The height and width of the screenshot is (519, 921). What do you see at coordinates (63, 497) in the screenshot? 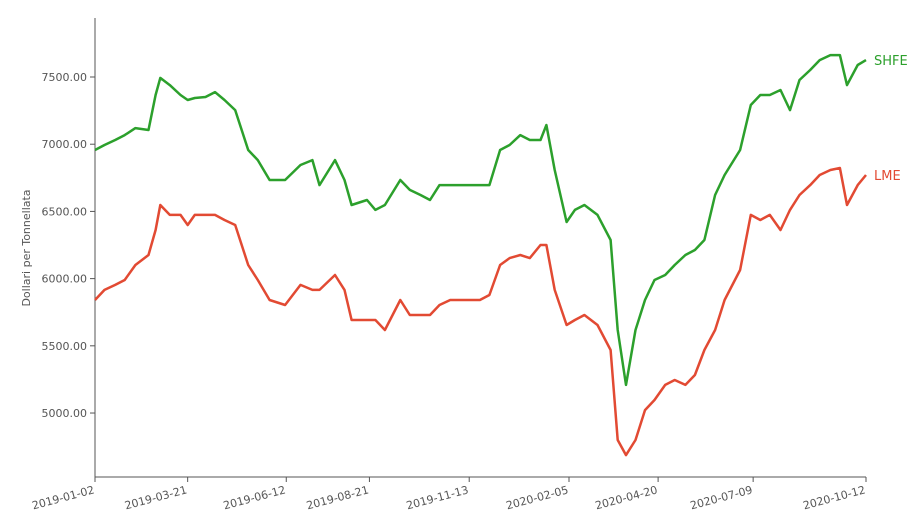
I see `x-tick-label: 2019-01-02` at bounding box center [63, 497].